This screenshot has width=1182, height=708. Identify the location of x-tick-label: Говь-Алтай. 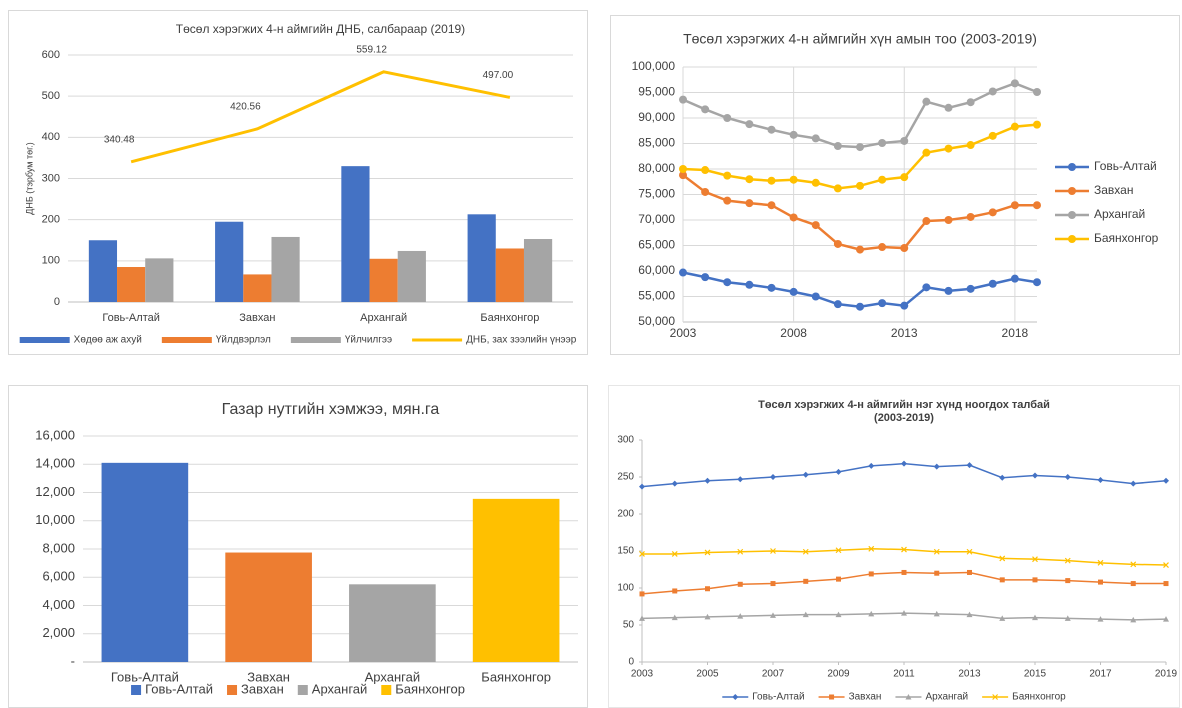
(145, 676).